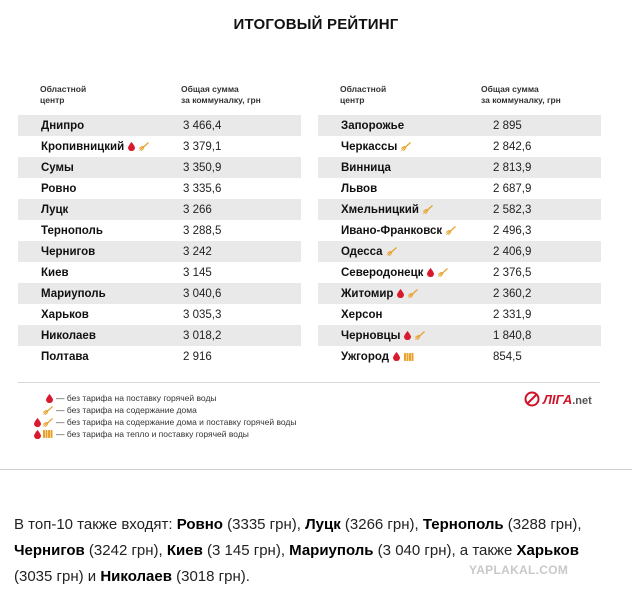 This screenshot has height=598, width=632. Describe the element at coordinates (392, 230) in the screenshot. I see `city-name: Ивано-Франковск` at that location.